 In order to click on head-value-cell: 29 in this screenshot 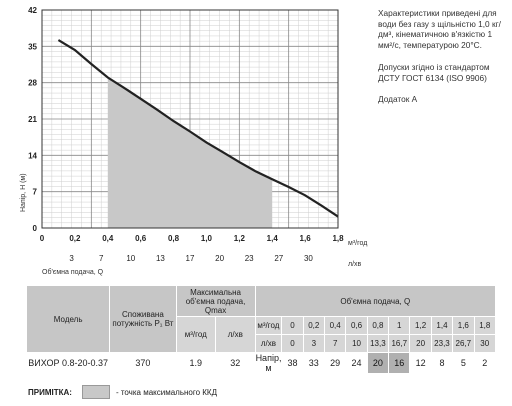, I will do `click(335, 363)`.